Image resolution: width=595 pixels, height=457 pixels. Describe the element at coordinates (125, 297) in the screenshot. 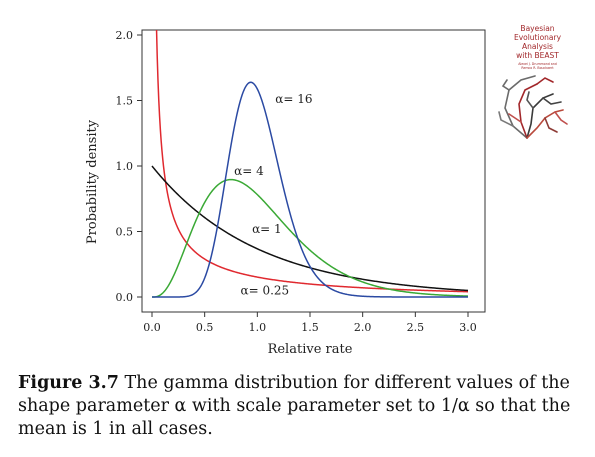

I see `y-tick-label: 0.0` at that location.